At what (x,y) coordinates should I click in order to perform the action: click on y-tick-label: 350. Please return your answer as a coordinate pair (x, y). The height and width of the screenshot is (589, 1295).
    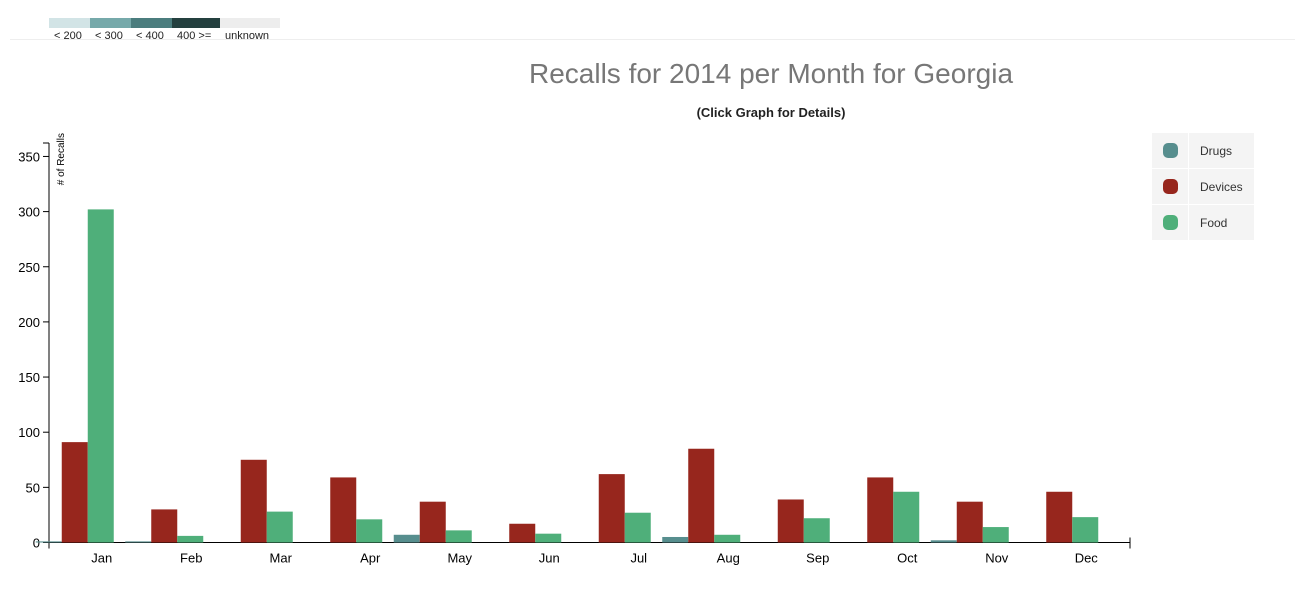
    Looking at the image, I should click on (29, 156).